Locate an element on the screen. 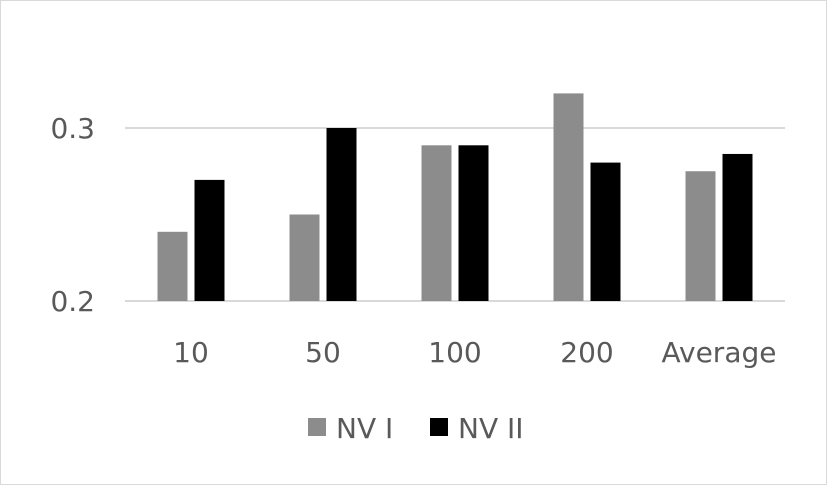 This screenshot has height=485, width=827. legend-swatch-nv-ii is located at coordinates (439, 427).